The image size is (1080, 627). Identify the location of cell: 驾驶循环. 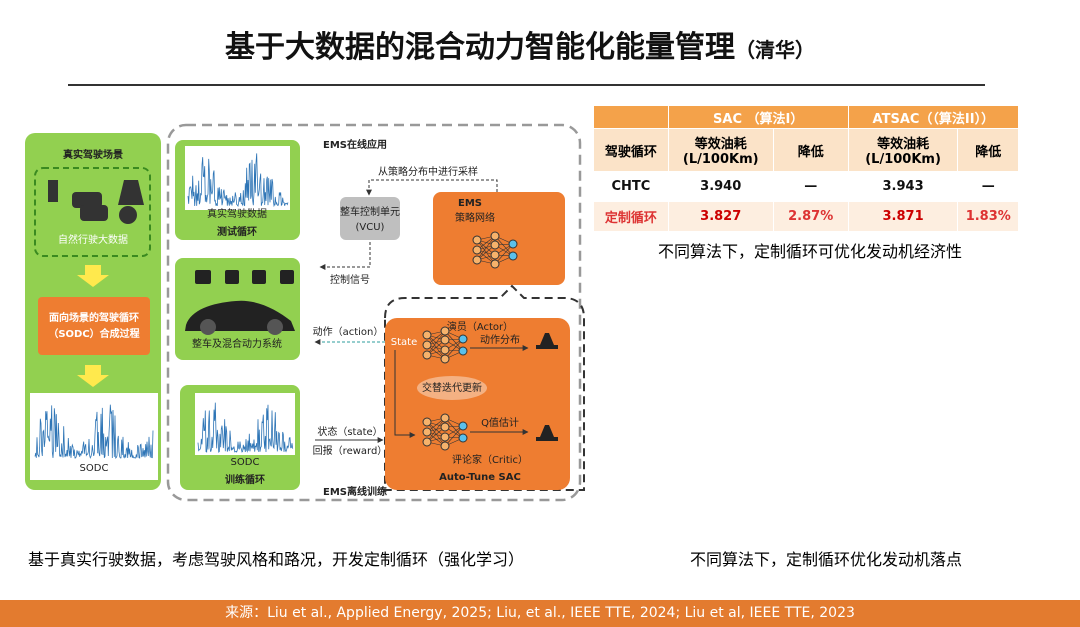
(631, 150).